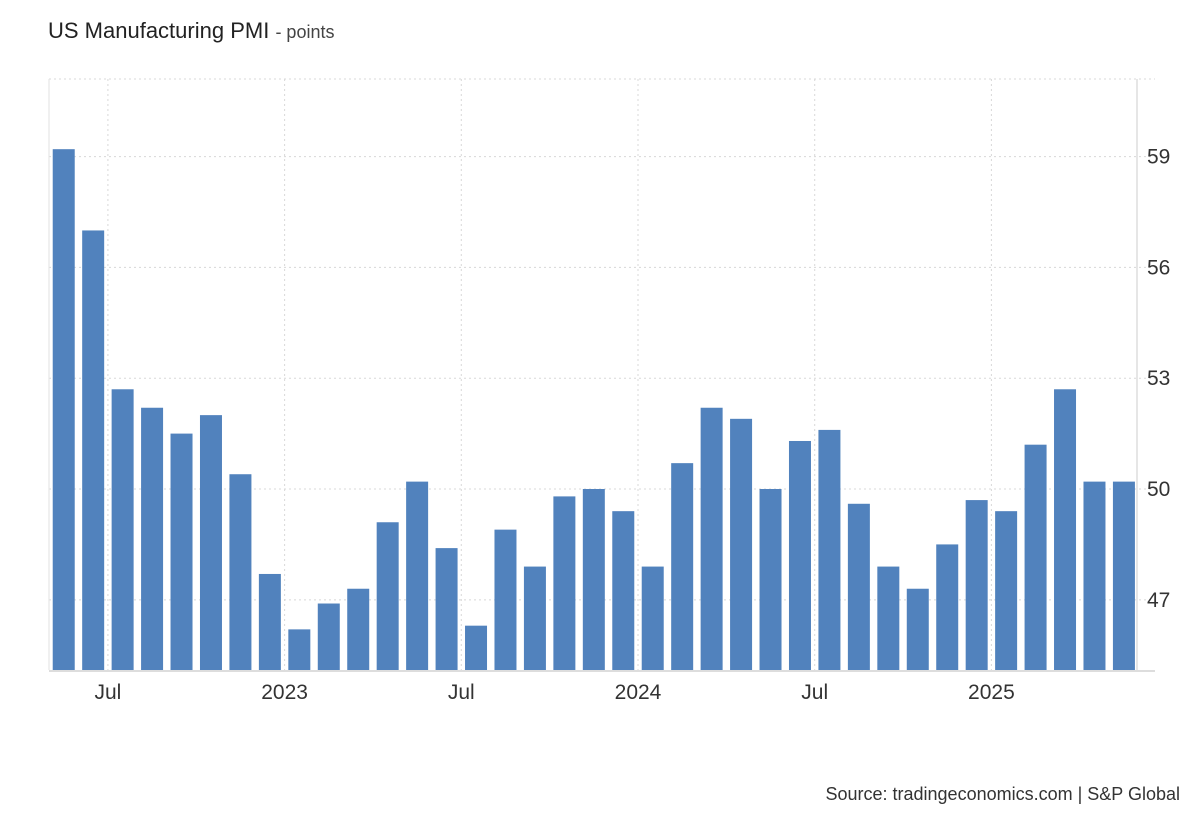 The width and height of the screenshot is (1200, 820). What do you see at coordinates (284, 692) in the screenshot?
I see `x-tick-label: 2023` at bounding box center [284, 692].